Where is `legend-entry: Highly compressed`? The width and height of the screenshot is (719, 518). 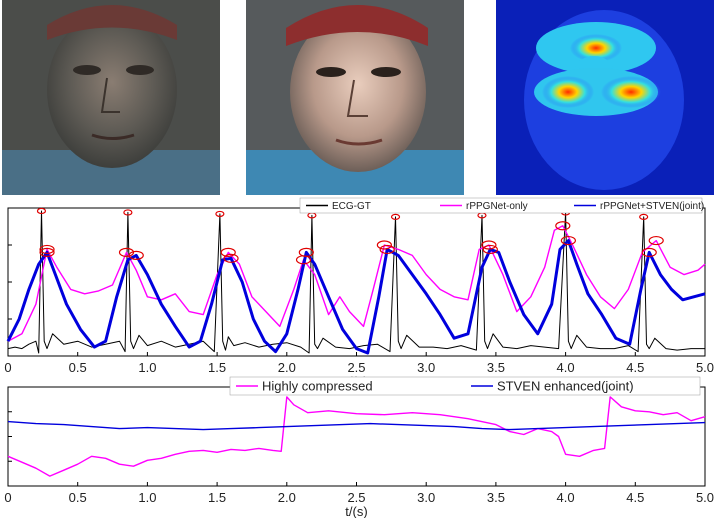 legend-entry: Highly compressed is located at coordinates (317, 386).